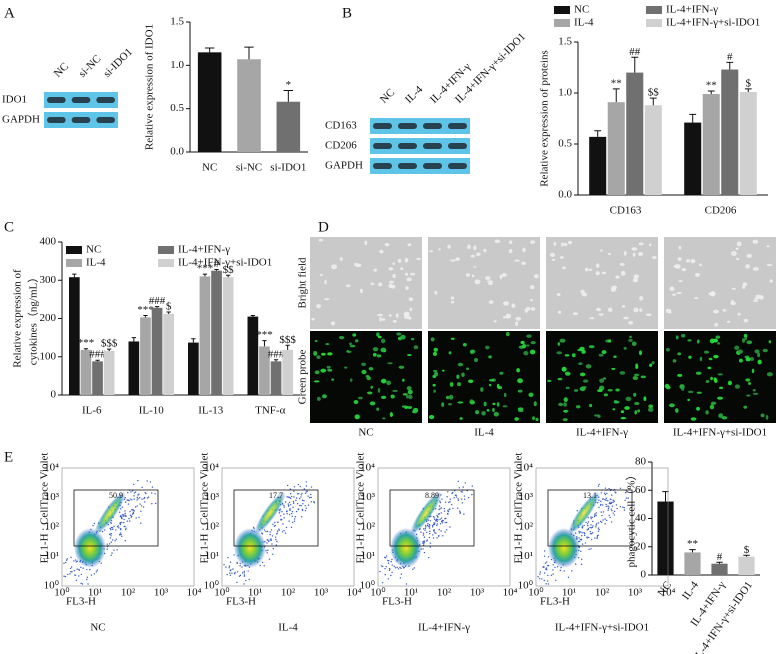 The width and height of the screenshot is (777, 654). What do you see at coordinates (145, 310) in the screenshot?
I see `significance-label: ***` at bounding box center [145, 310].